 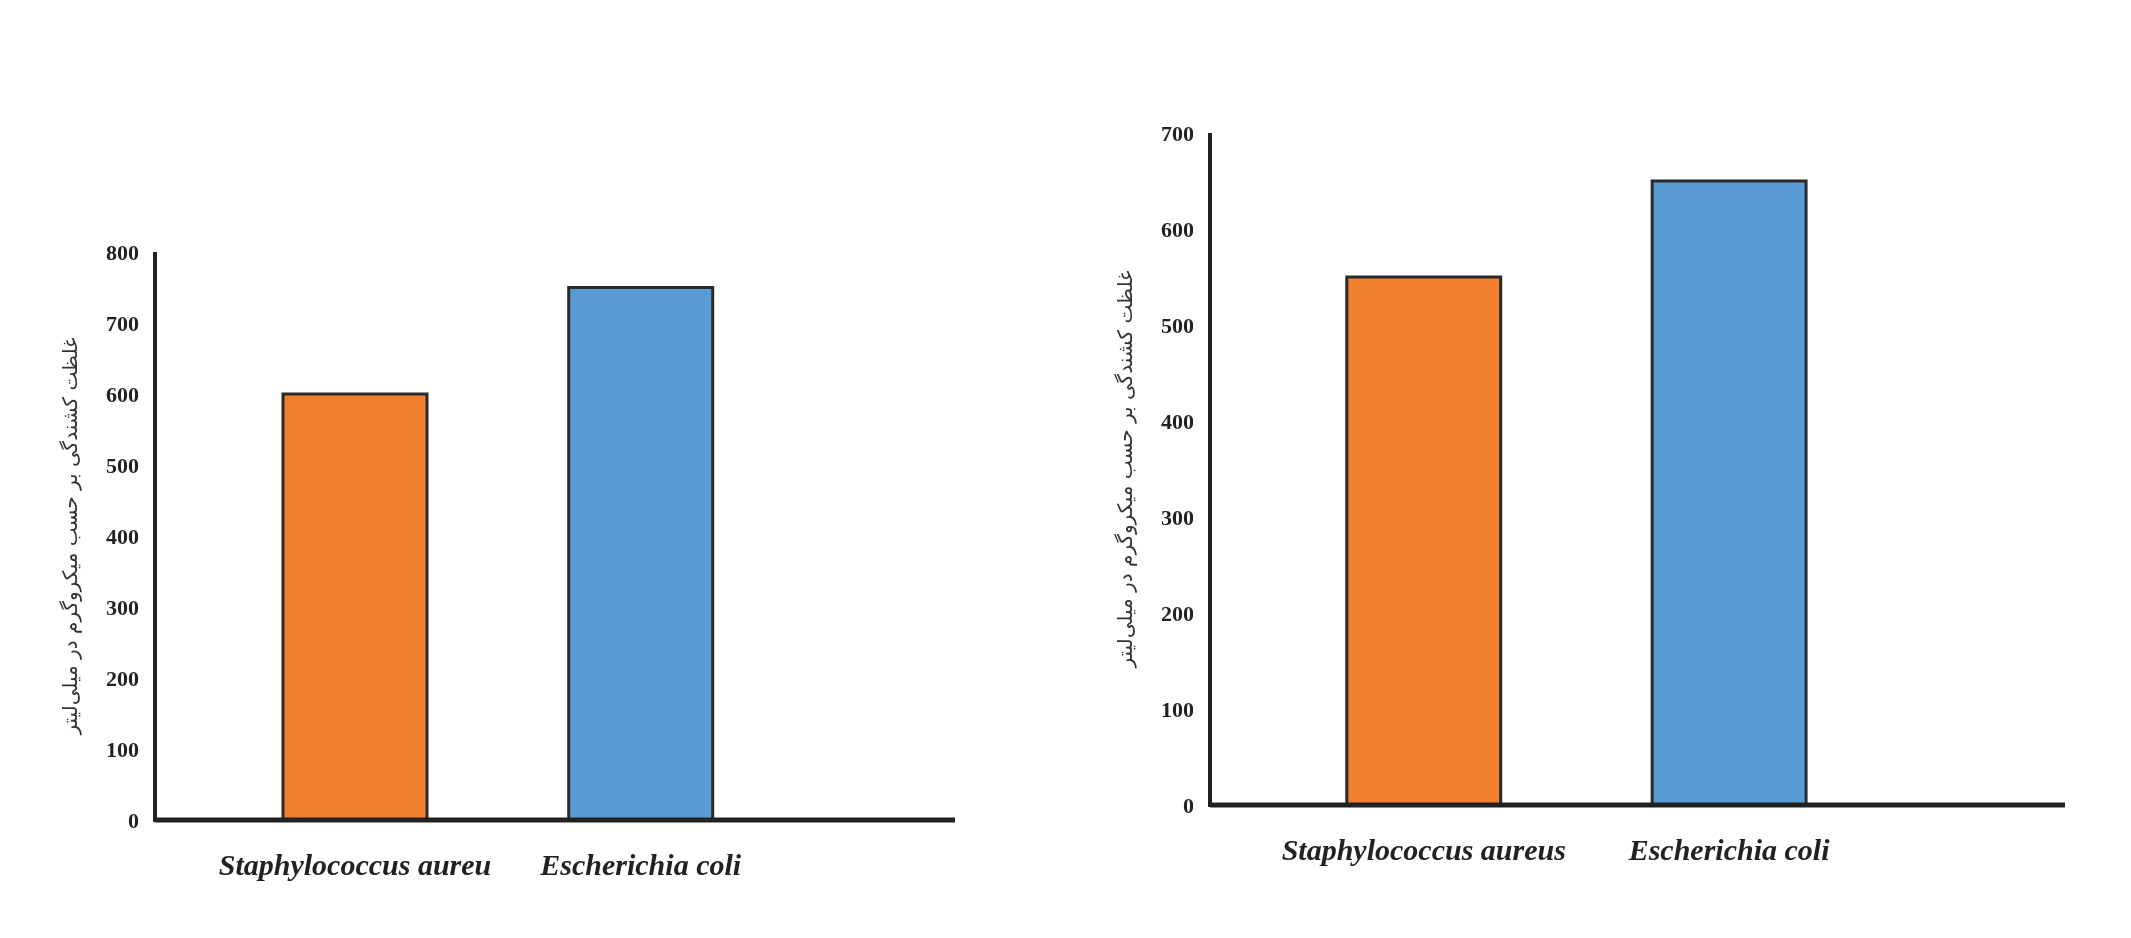 I want to click on x-tick-label: Staphylococcus aureu, so click(x=355, y=864).